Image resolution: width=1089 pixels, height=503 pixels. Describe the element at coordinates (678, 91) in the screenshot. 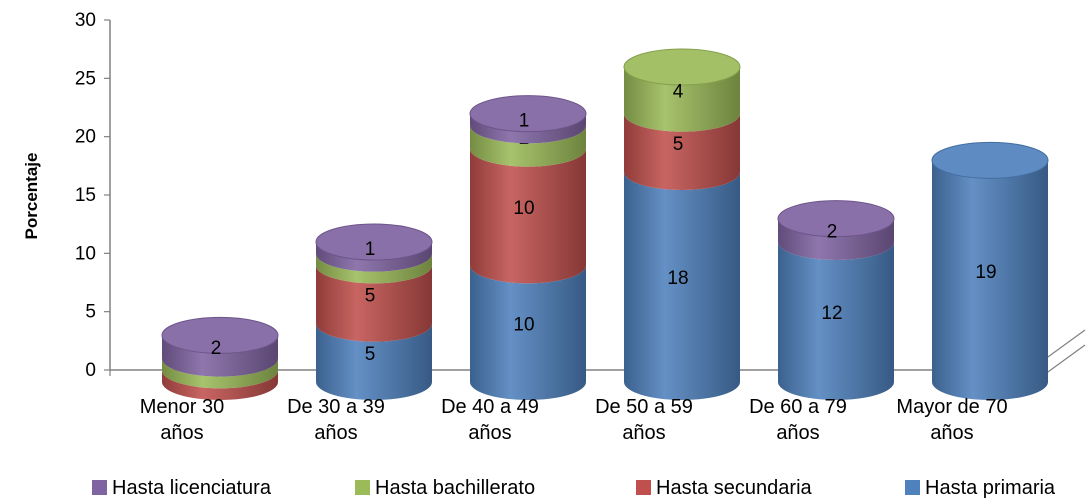

I see `data-label: 4` at that location.